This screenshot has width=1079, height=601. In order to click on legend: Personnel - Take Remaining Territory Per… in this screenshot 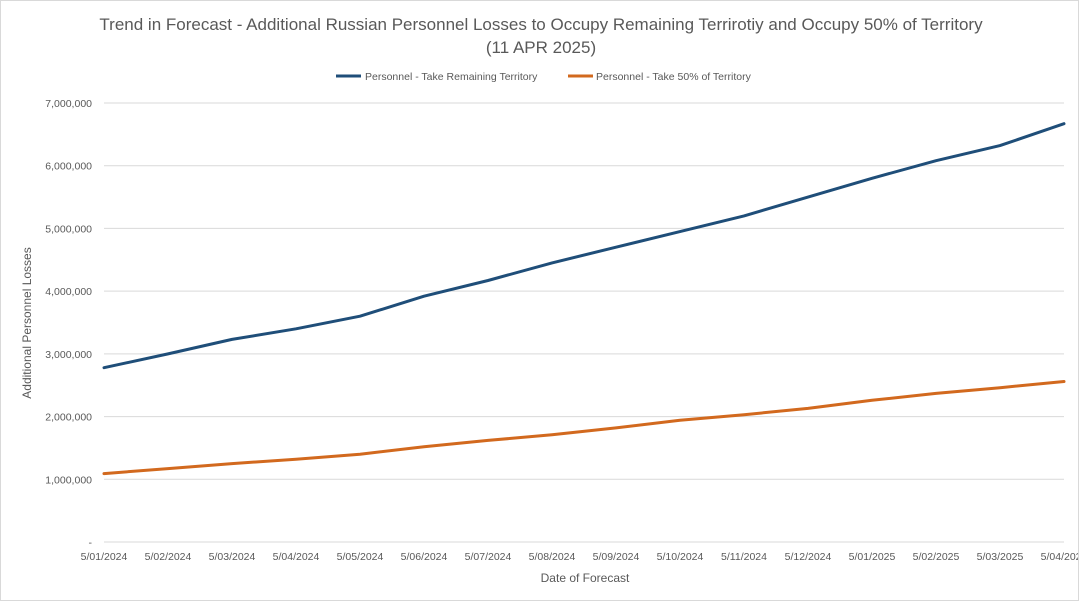, I will do `click(544, 77)`.